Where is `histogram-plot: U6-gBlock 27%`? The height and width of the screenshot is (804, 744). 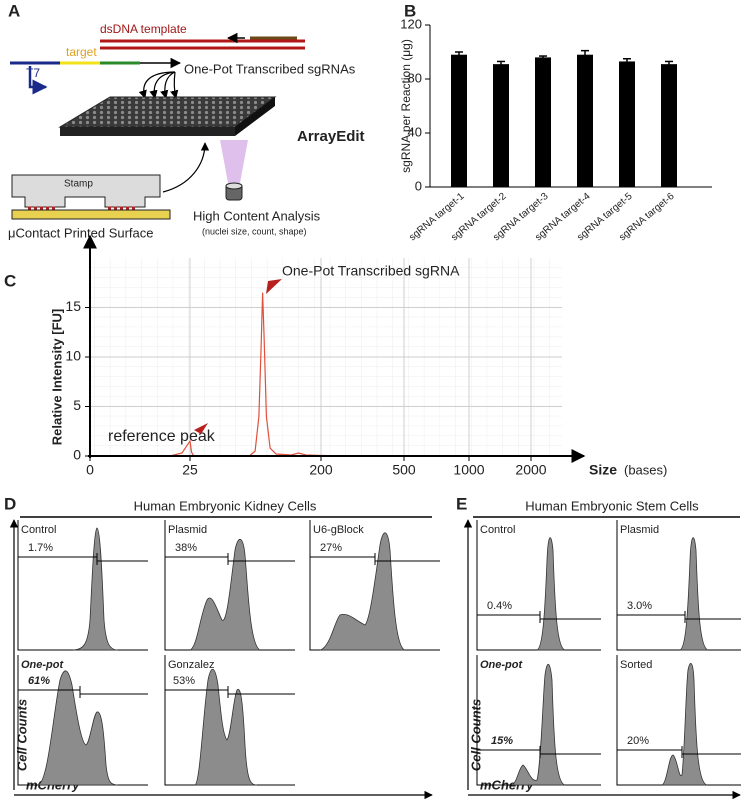 histogram-plot: U6-gBlock 27% is located at coordinates (374, 585).